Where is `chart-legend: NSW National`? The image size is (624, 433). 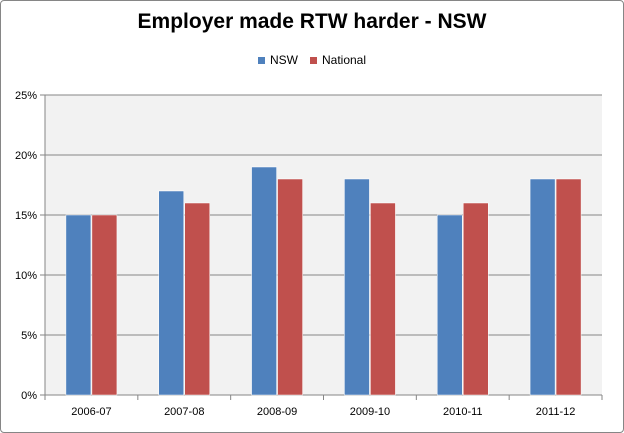
chart-legend: NSW National is located at coordinates (312, 60).